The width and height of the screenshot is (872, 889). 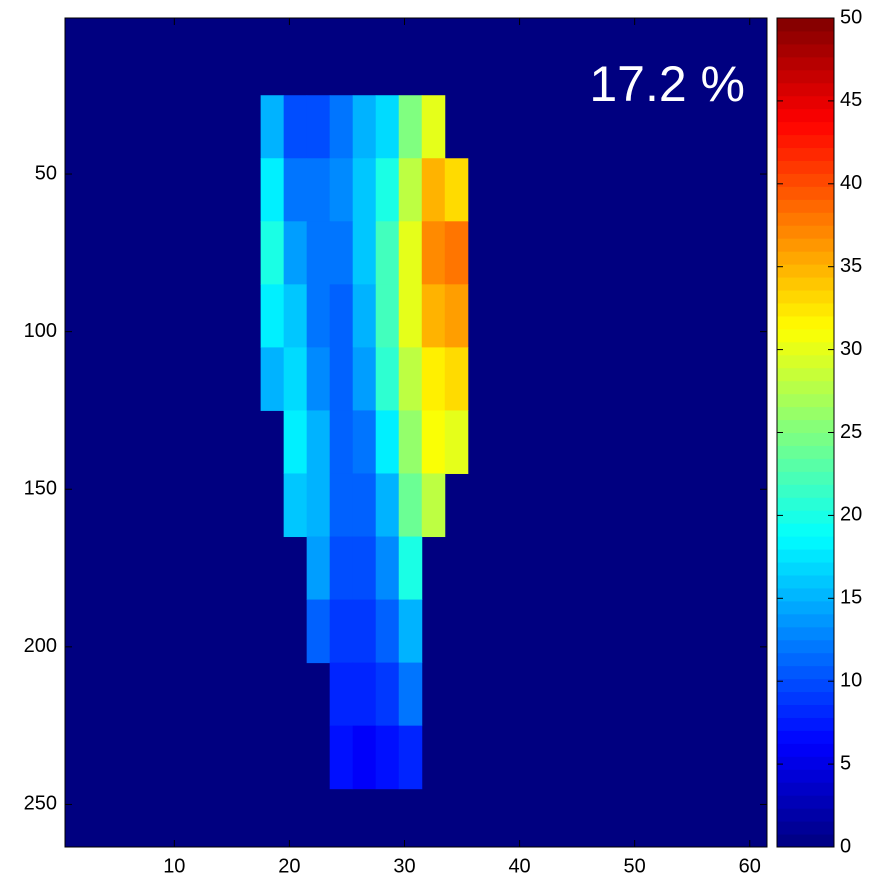 What do you see at coordinates (851, 432) in the screenshot?
I see `colorbar-tick-label: 25` at bounding box center [851, 432].